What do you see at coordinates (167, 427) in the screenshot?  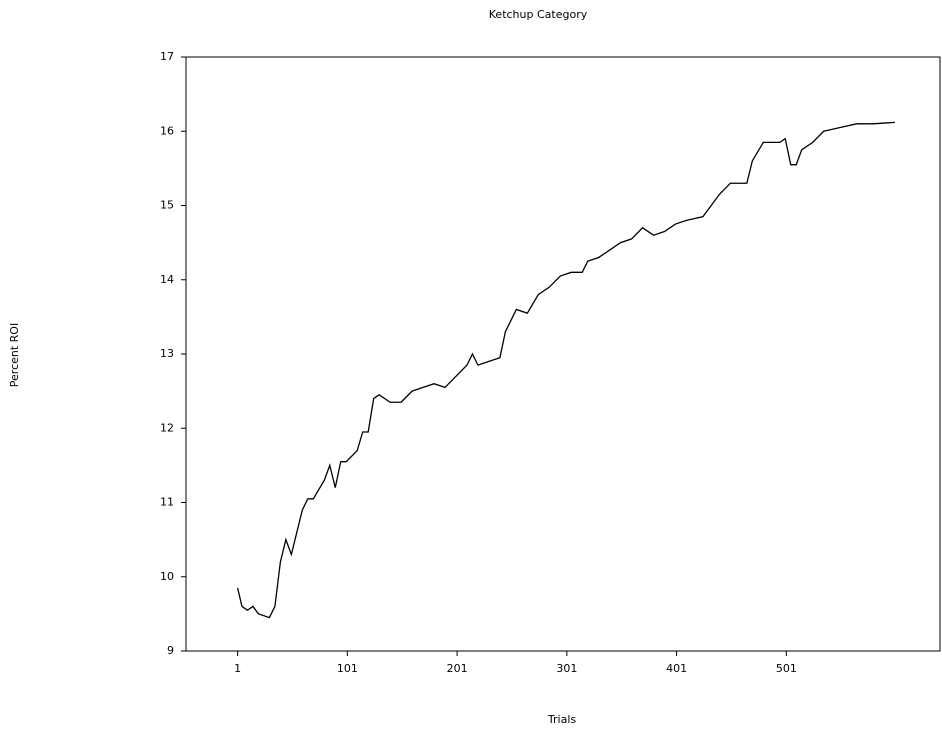 I see `y-tick-label: 12` at bounding box center [167, 427].